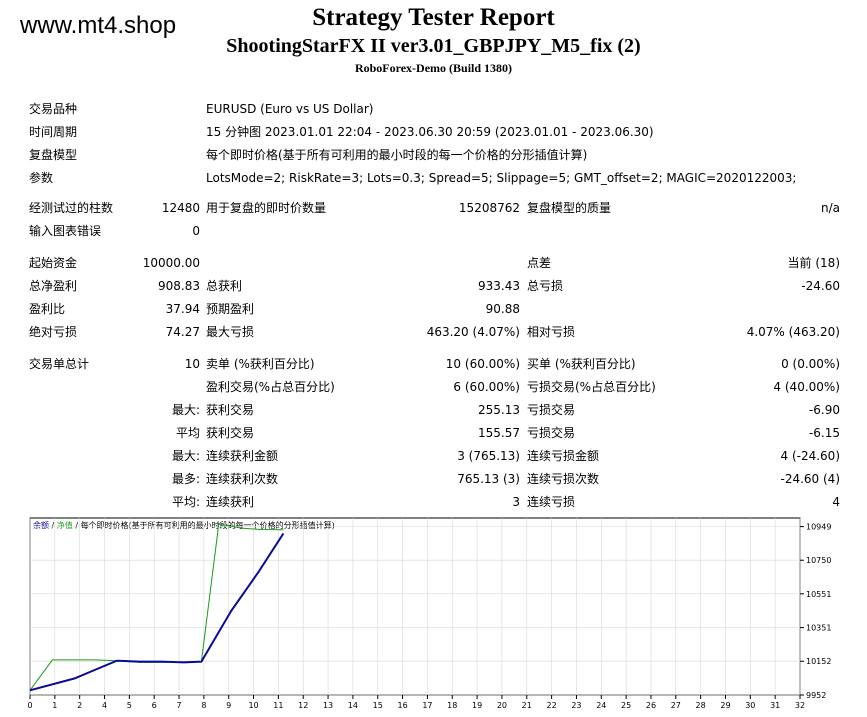  Describe the element at coordinates (182, 309) in the screenshot. I see `profit-factor-value: 37.94` at that location.